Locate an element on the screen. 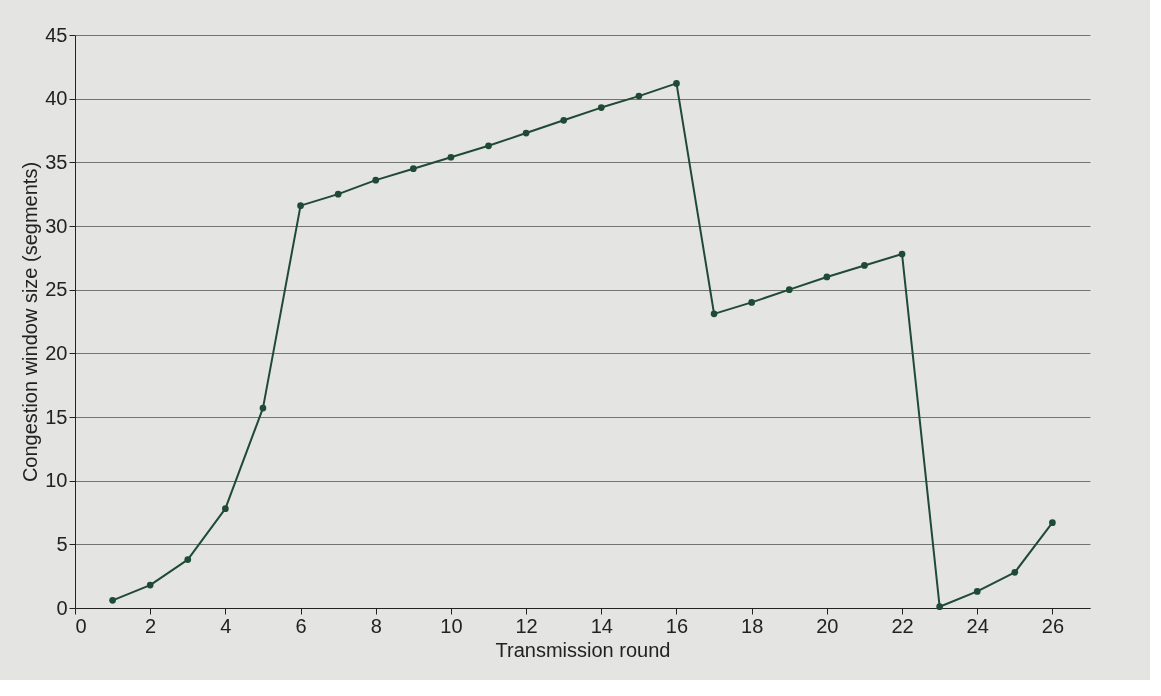  x-tick-label: 12 is located at coordinates (526, 625).